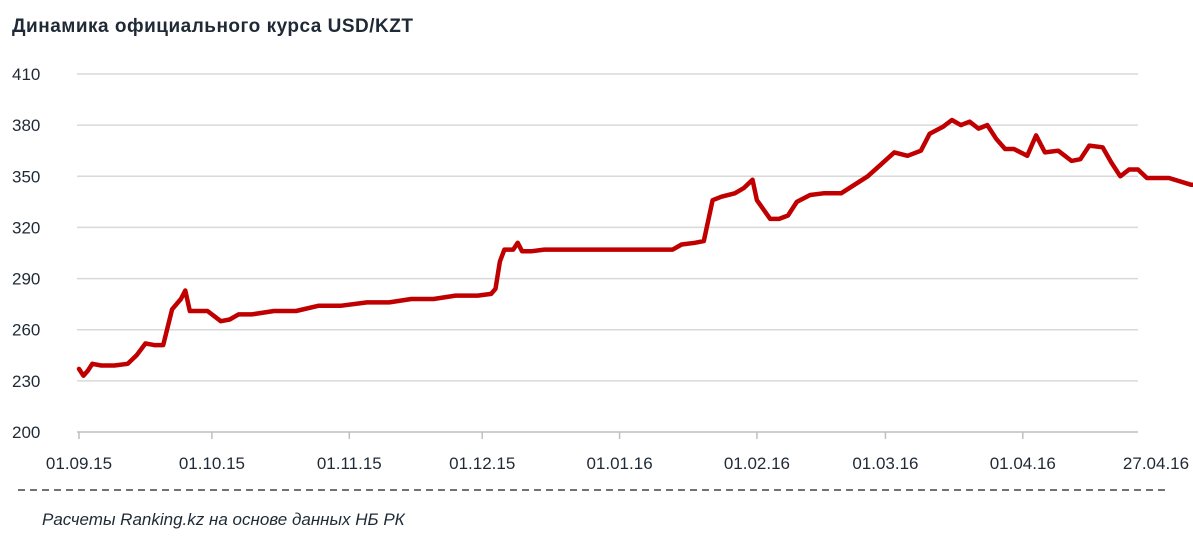  What do you see at coordinates (26, 432) in the screenshot?
I see `y-tick-label: 200` at bounding box center [26, 432].